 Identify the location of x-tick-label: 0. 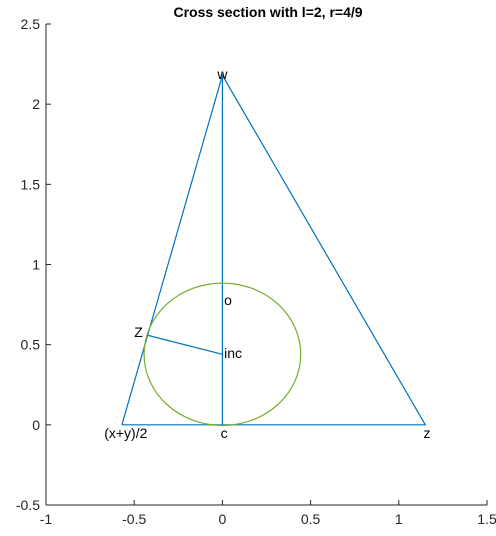
(223, 519).